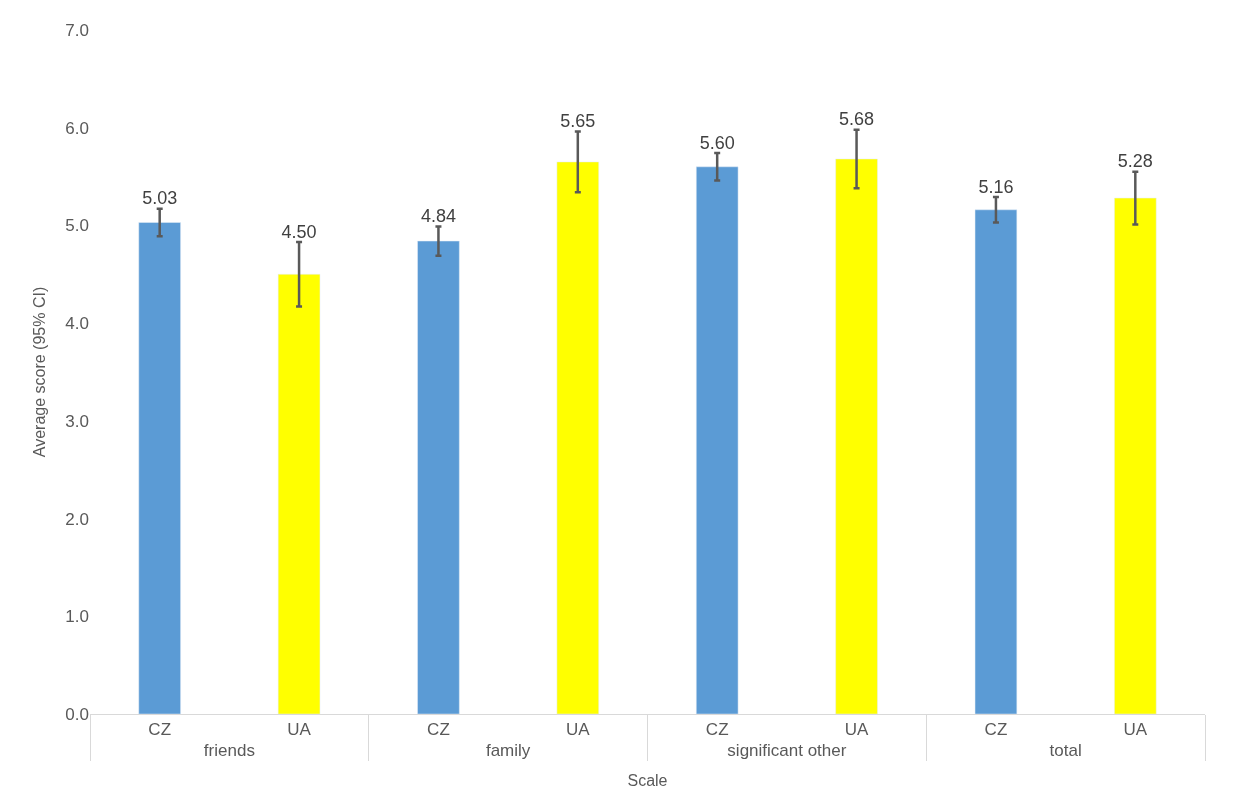 This screenshot has width=1235, height=804. I want to click on y-tick-label: 0.0, so click(77, 714).